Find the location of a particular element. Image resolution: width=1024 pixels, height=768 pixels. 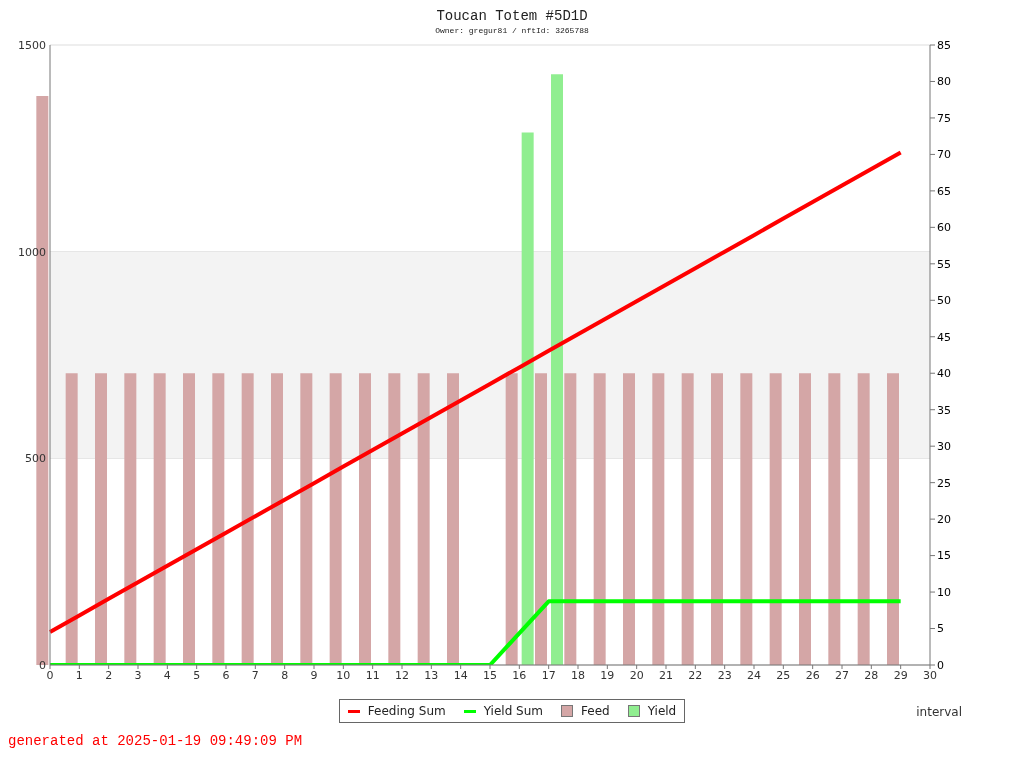

x-tick-label: 24 is located at coordinates (754, 675).